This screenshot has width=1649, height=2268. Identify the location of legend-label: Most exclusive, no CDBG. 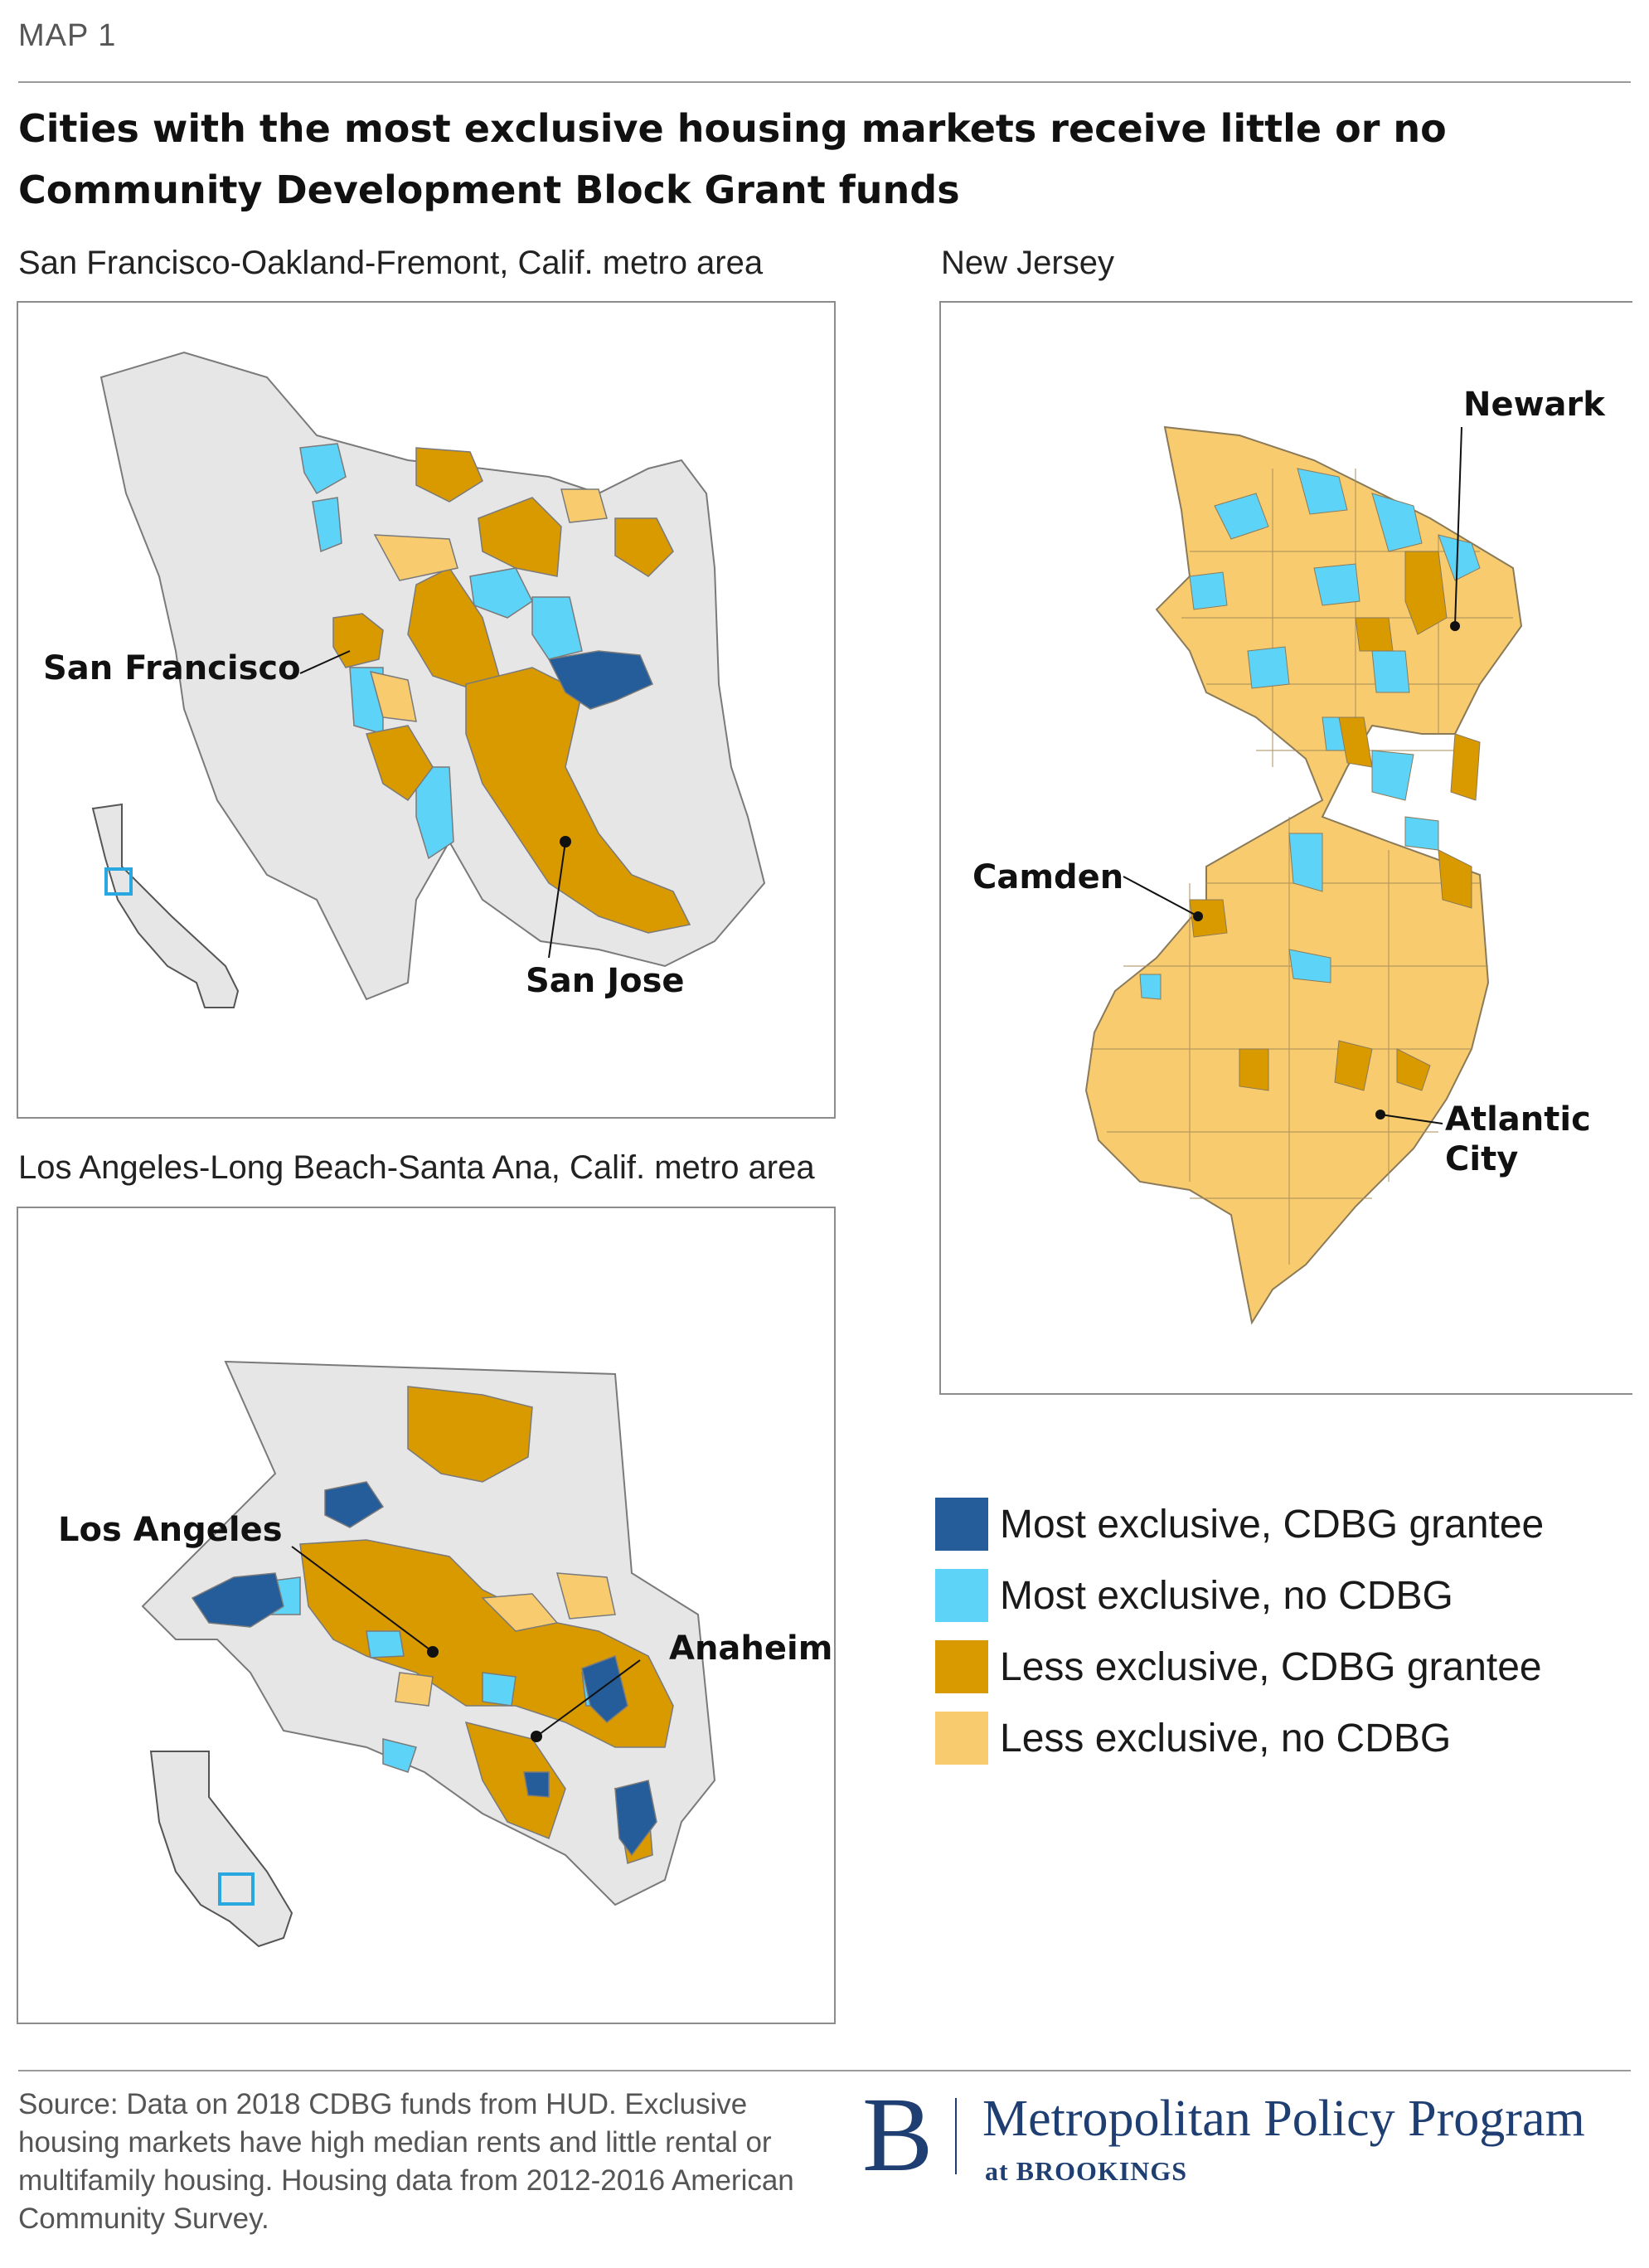
(1226, 1595).